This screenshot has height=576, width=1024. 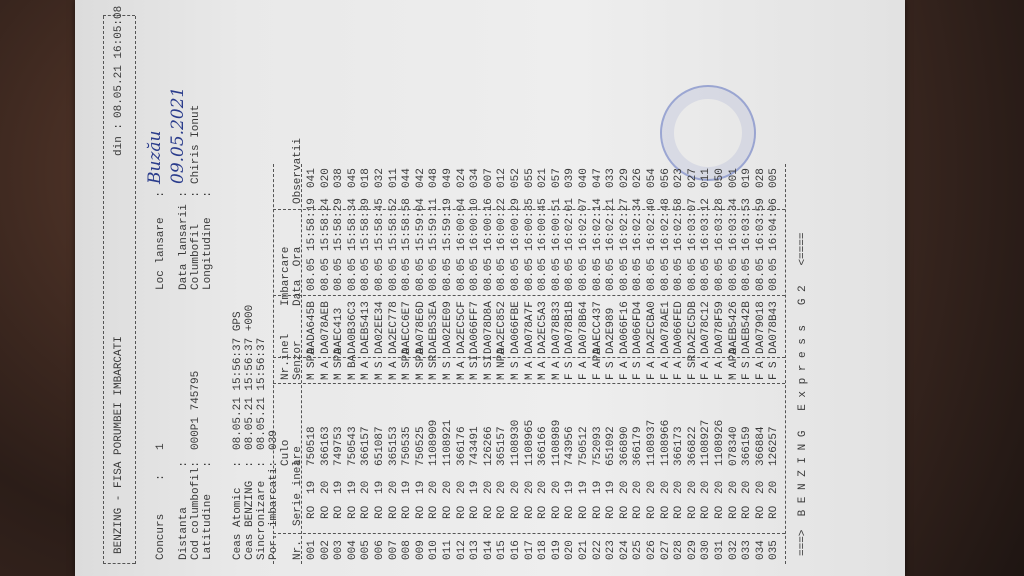 I want to click on table-cell: 750543, so click(x=352, y=446).